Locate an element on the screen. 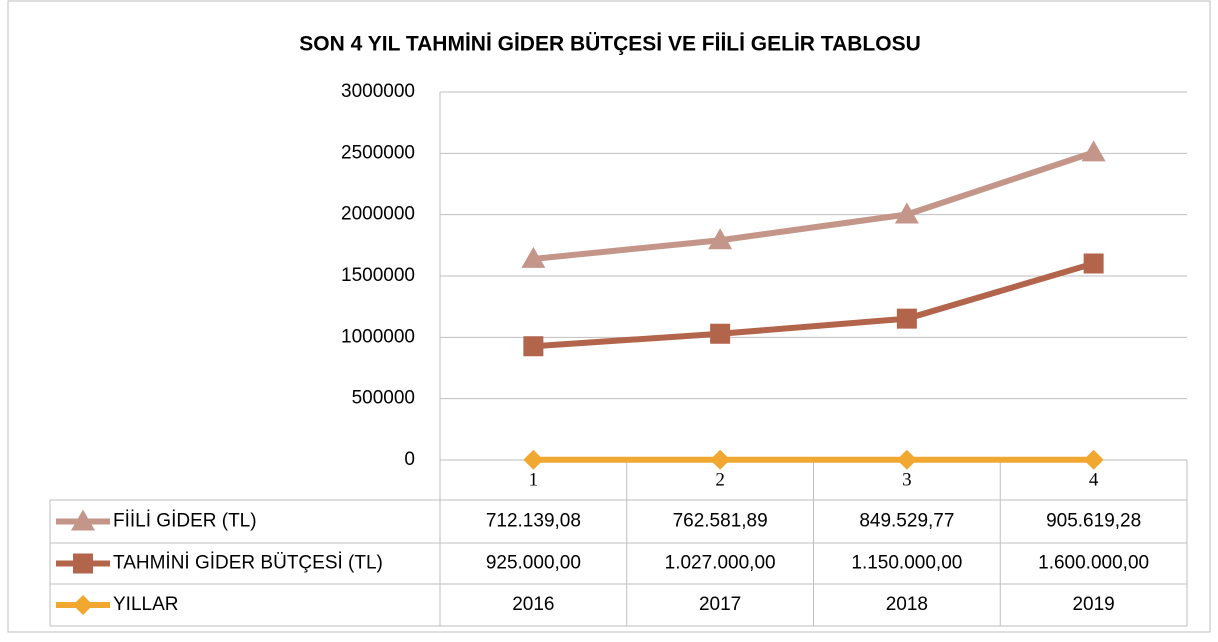  y-tick-label: 1000000 is located at coordinates (378, 336).